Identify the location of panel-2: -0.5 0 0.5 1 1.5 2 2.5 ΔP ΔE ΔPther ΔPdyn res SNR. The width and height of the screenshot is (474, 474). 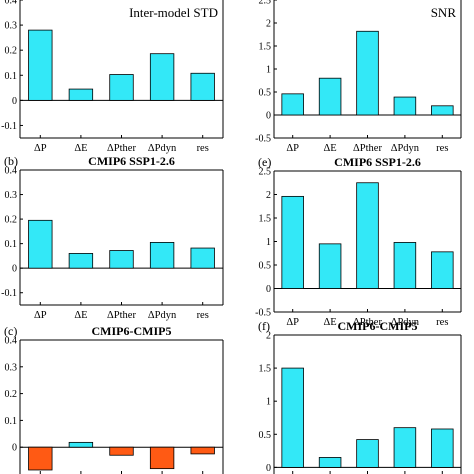
(358, 77).